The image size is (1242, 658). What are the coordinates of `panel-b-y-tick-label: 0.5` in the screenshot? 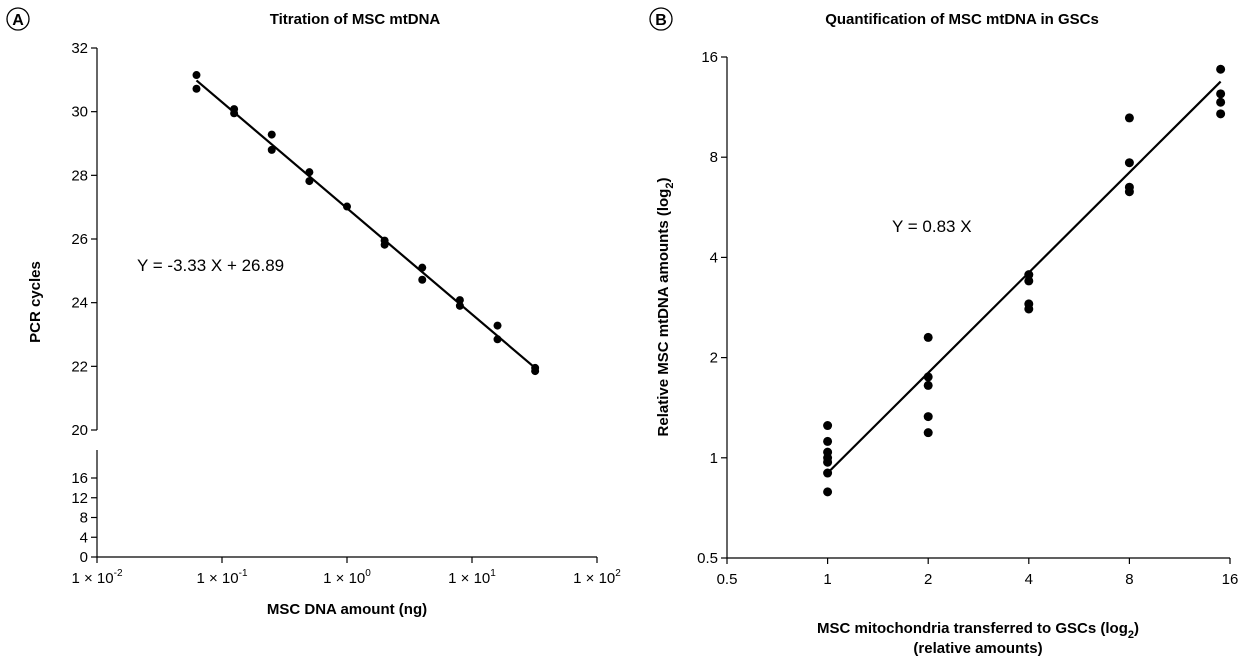 It's located at (707, 558).